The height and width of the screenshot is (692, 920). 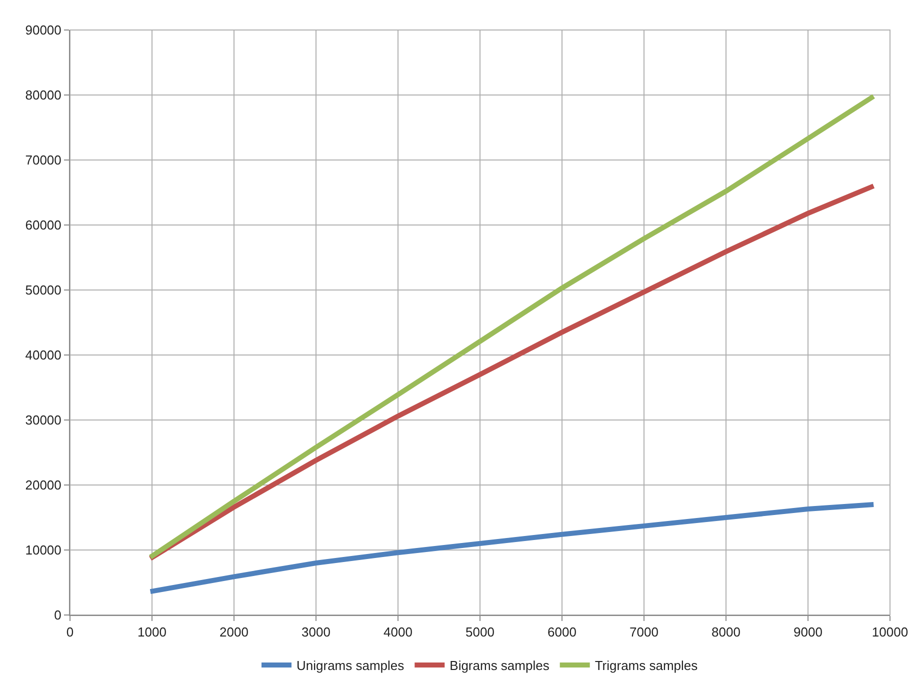 I want to click on y-tick-label: 80000, so click(x=43, y=95).